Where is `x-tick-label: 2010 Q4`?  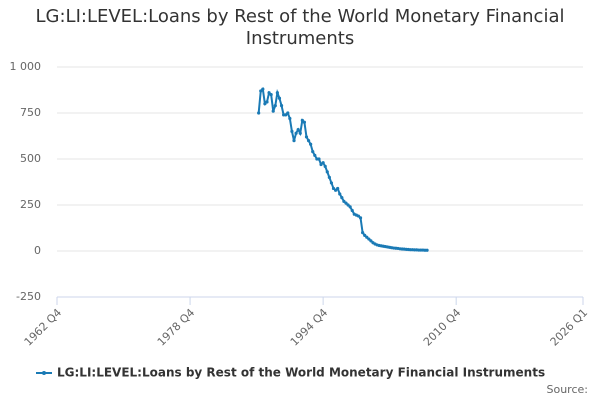
x-tick-label: 2010 Q4 is located at coordinates (442, 327).